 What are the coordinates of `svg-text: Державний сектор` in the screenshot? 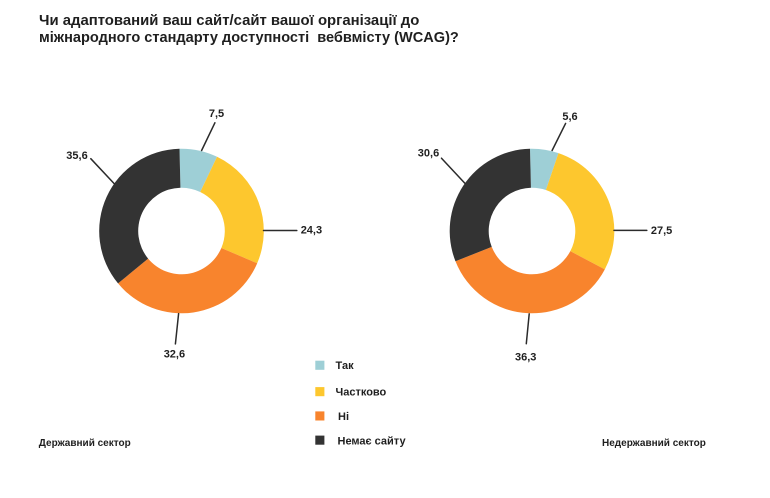 It's located at (85, 443).